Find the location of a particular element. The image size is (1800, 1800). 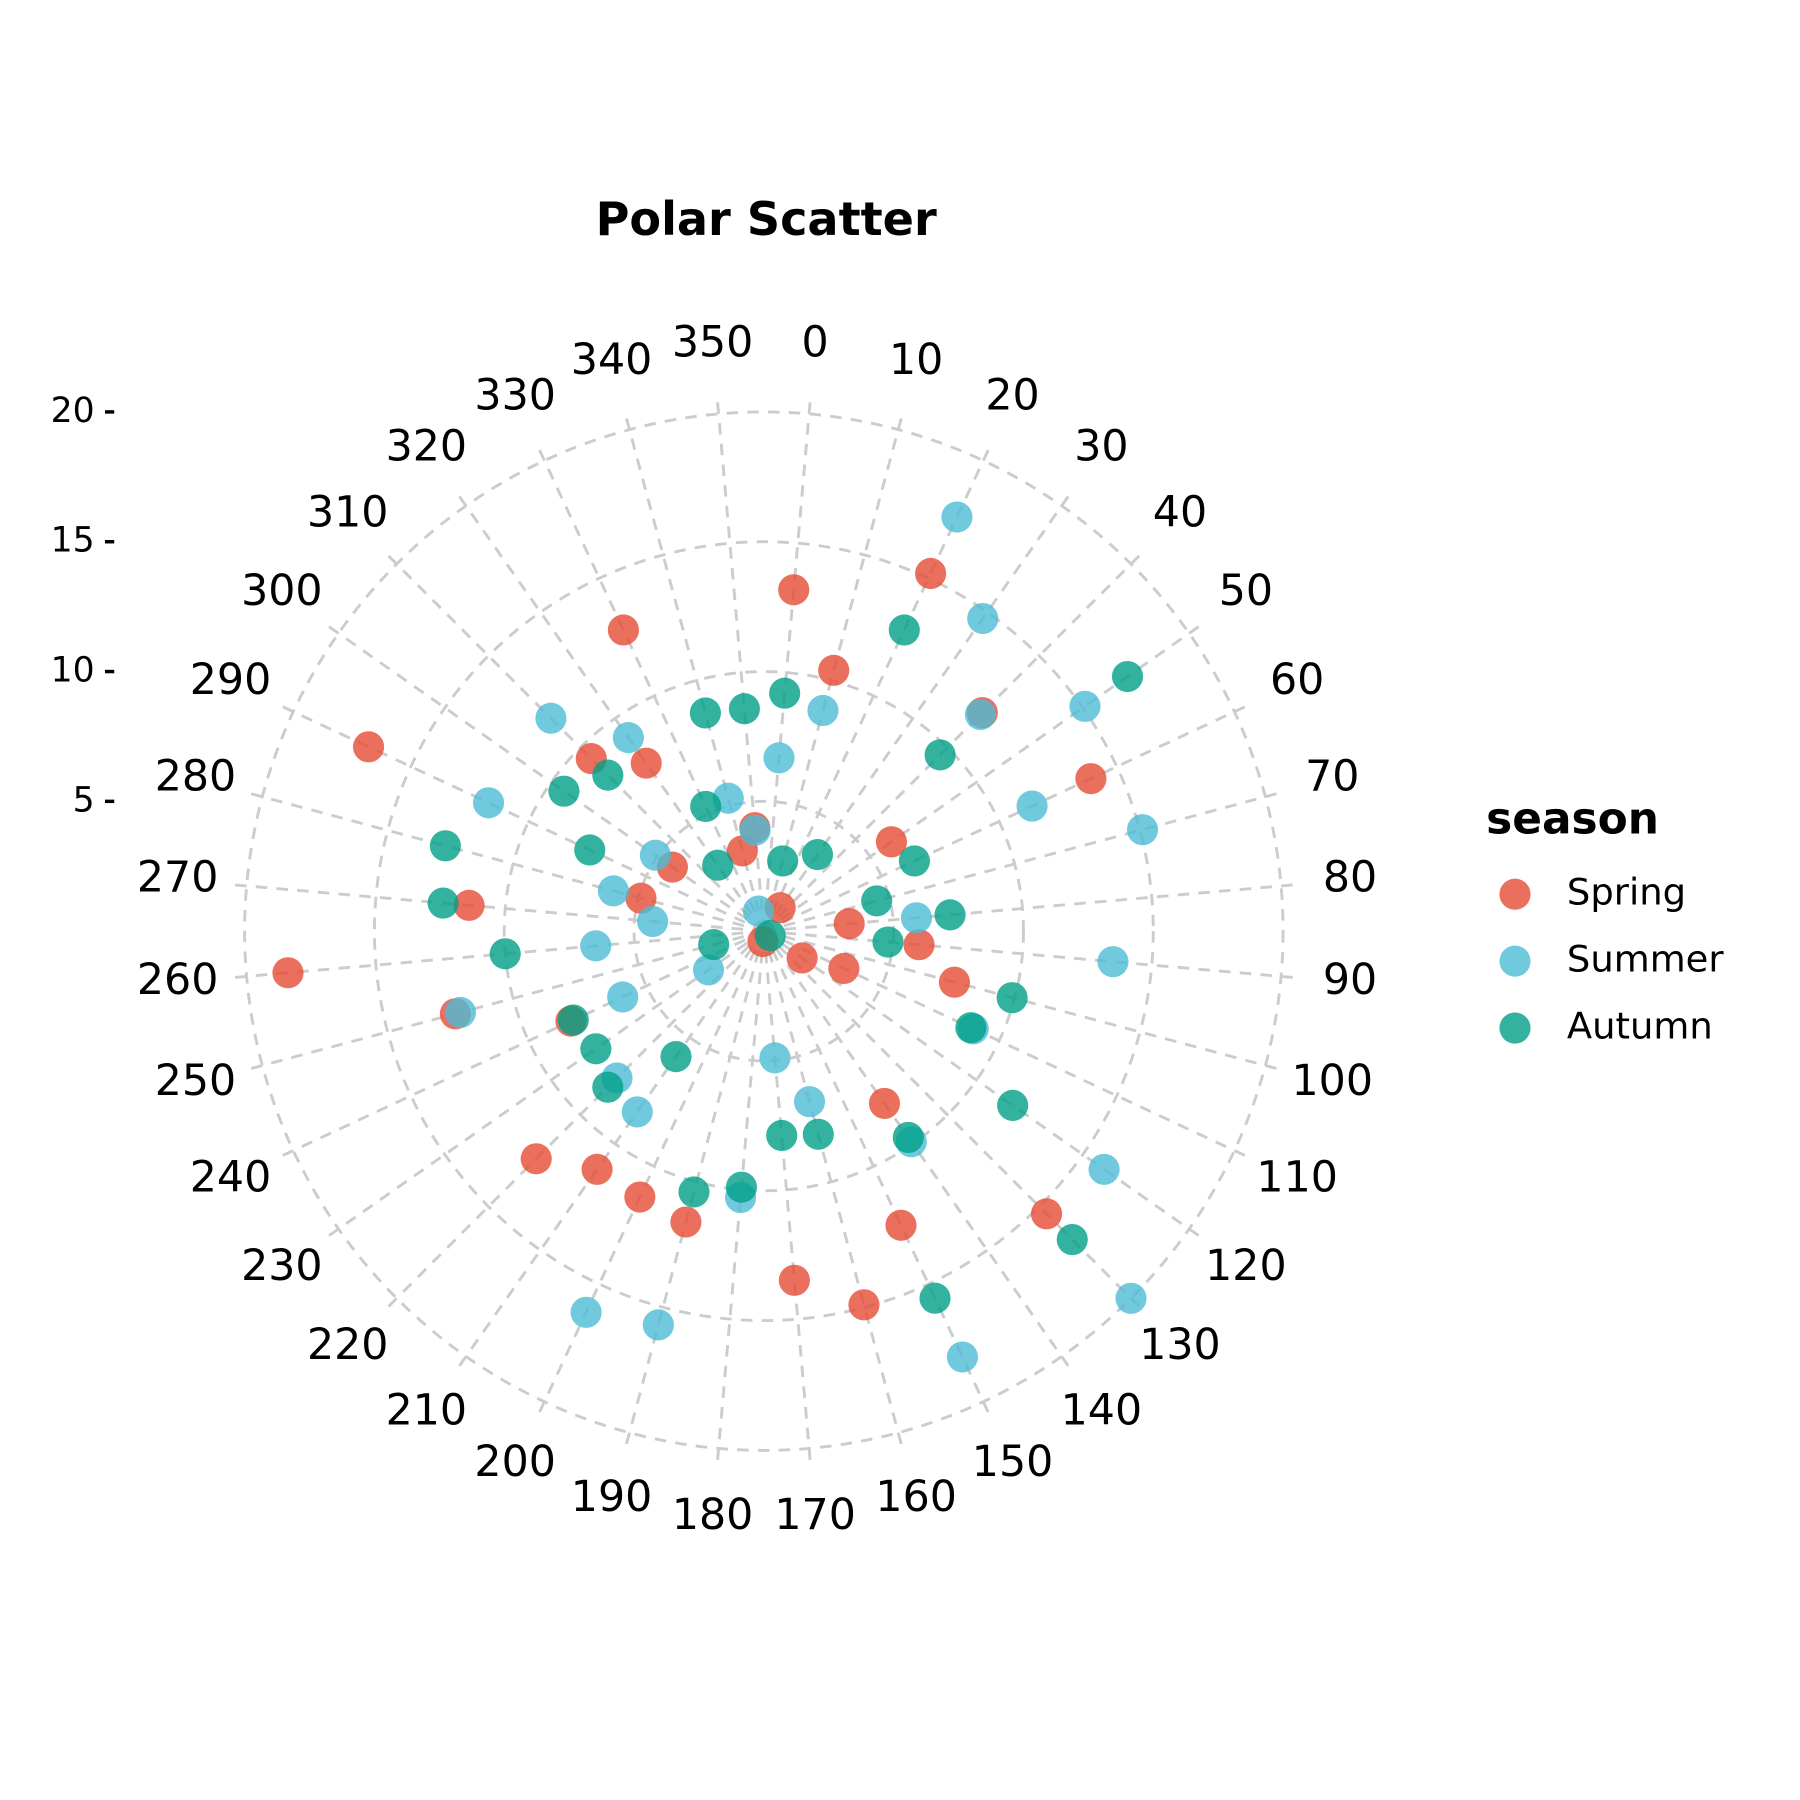

radial-grid-circle is located at coordinates (763, 931).